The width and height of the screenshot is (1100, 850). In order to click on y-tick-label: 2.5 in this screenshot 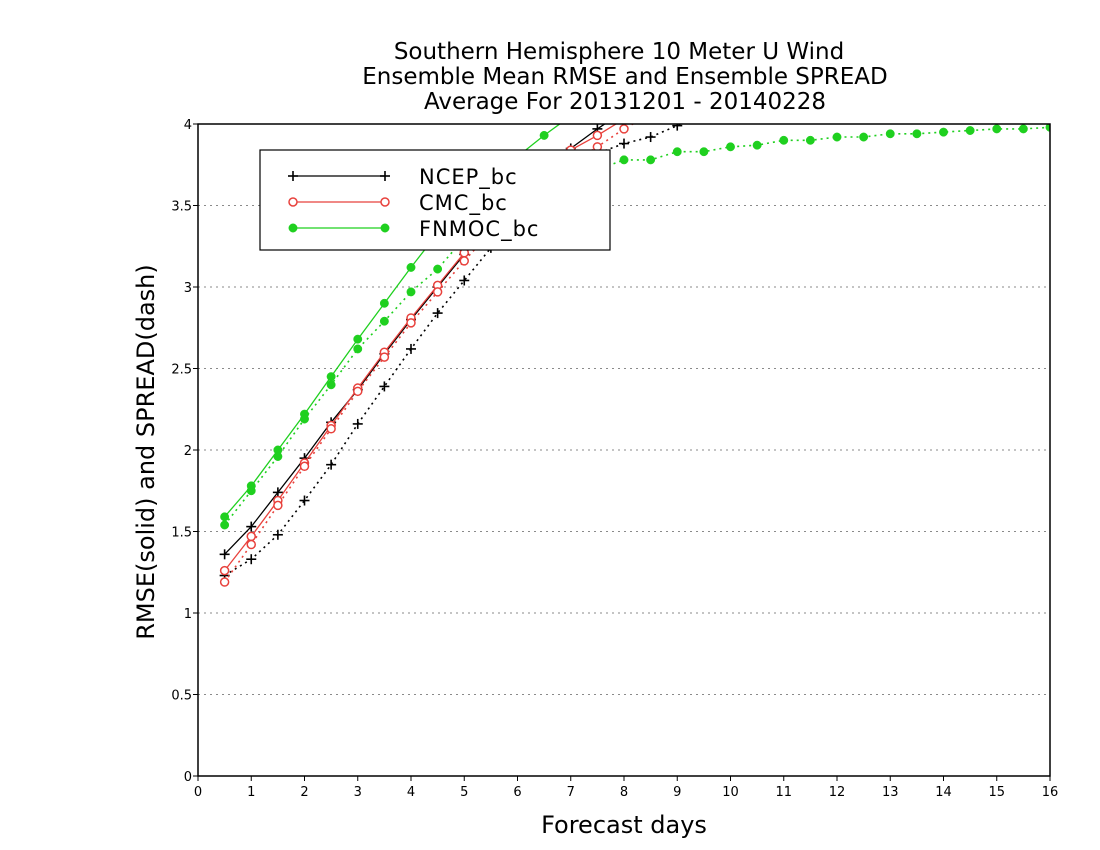, I will do `click(181, 370)`.